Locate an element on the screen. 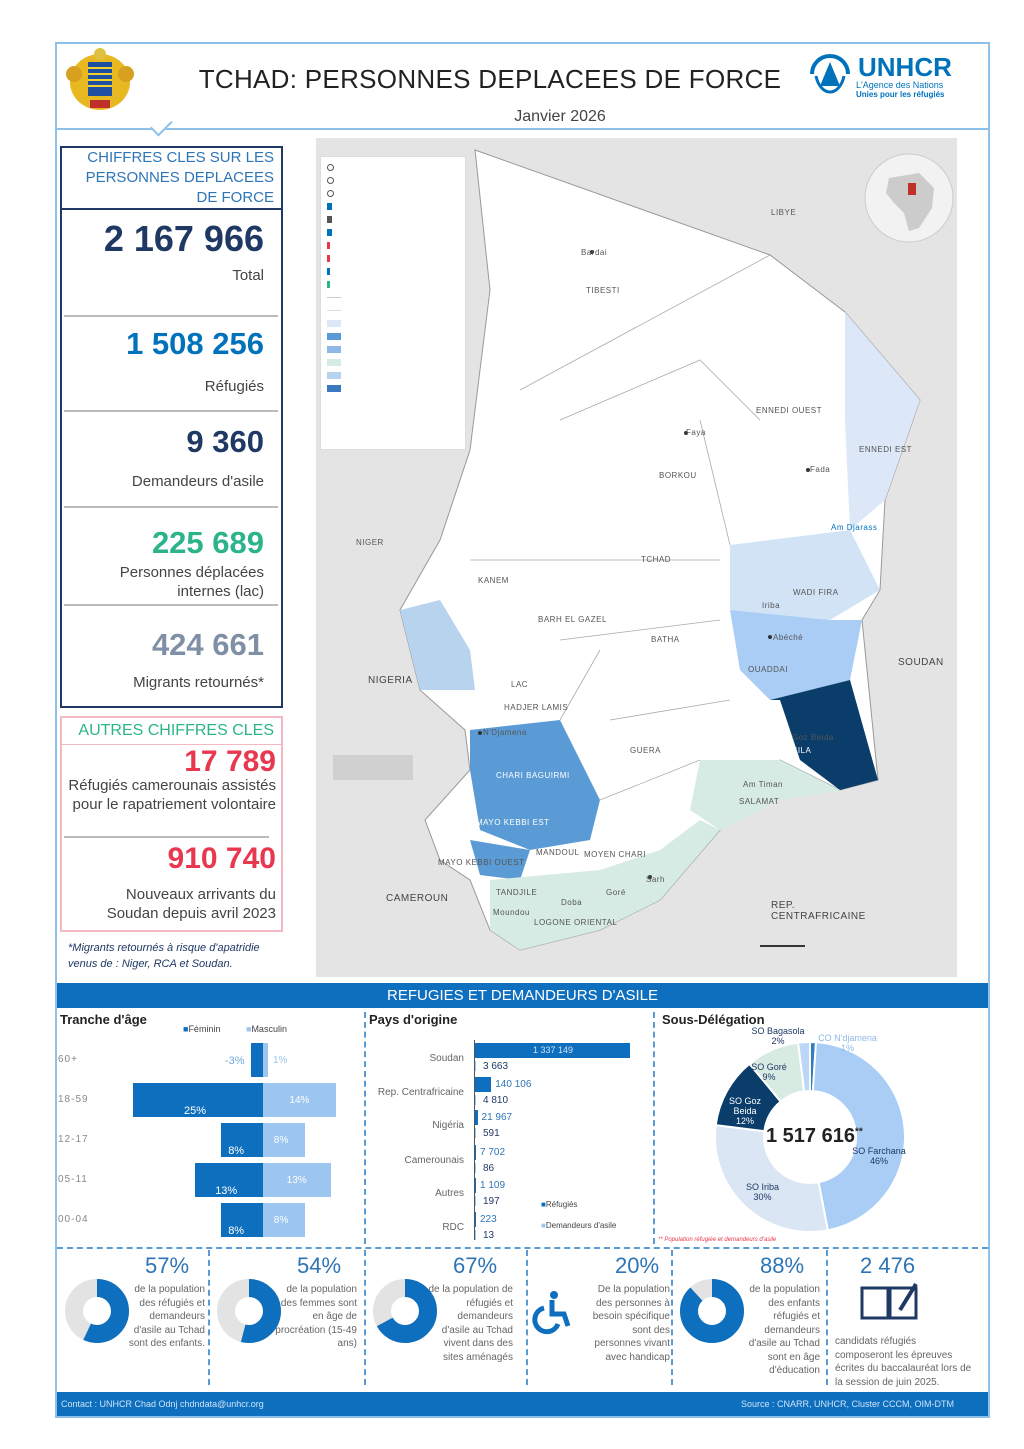  asylum-value: 4 810 is located at coordinates (496, 1100).